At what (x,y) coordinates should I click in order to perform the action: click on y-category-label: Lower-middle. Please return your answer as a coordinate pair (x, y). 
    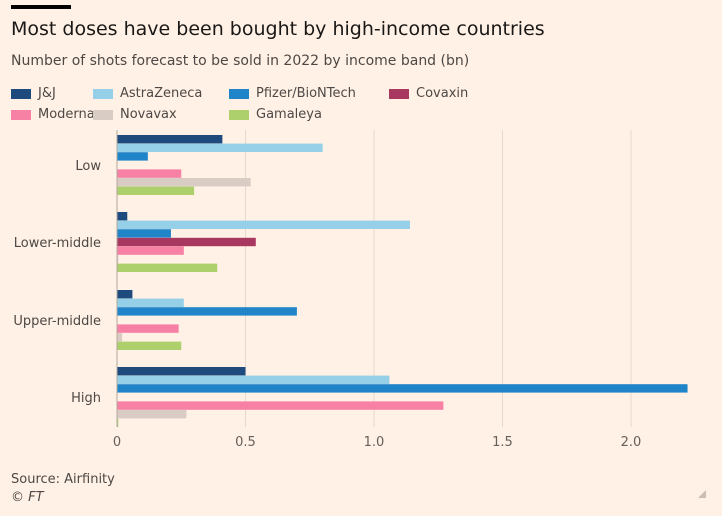
    Looking at the image, I should click on (57, 243).